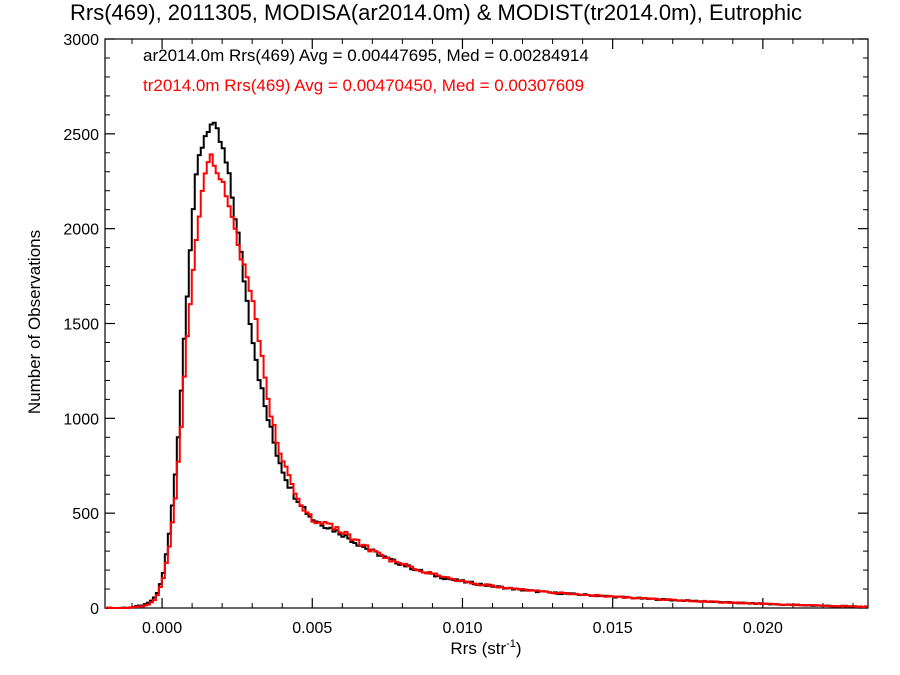 The width and height of the screenshot is (900, 675). What do you see at coordinates (81, 325) in the screenshot?
I see `y-tick-label: 1500` at bounding box center [81, 325].